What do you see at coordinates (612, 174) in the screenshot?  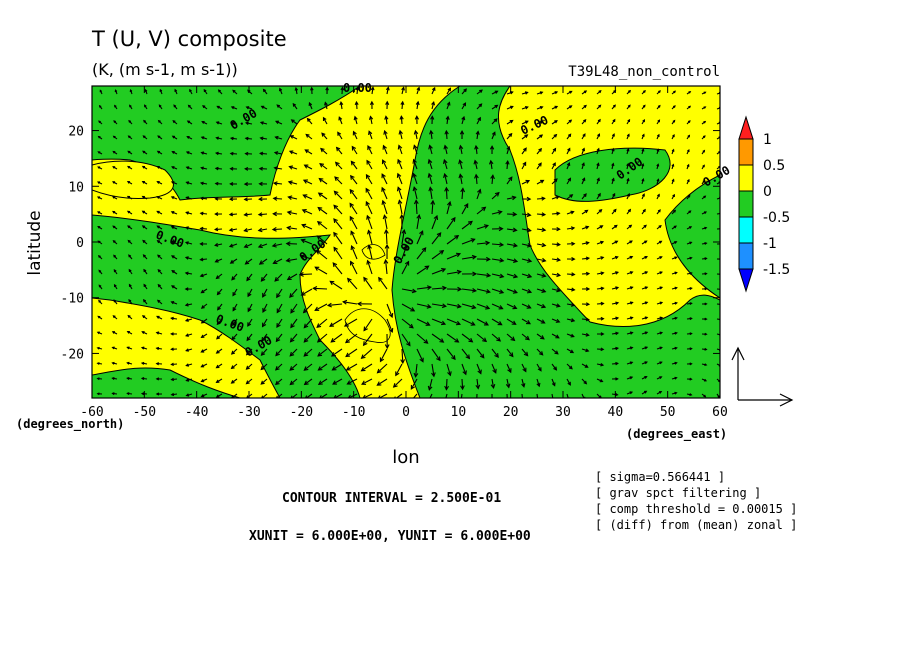 I see `negative-region-east` at bounding box center [612, 174].